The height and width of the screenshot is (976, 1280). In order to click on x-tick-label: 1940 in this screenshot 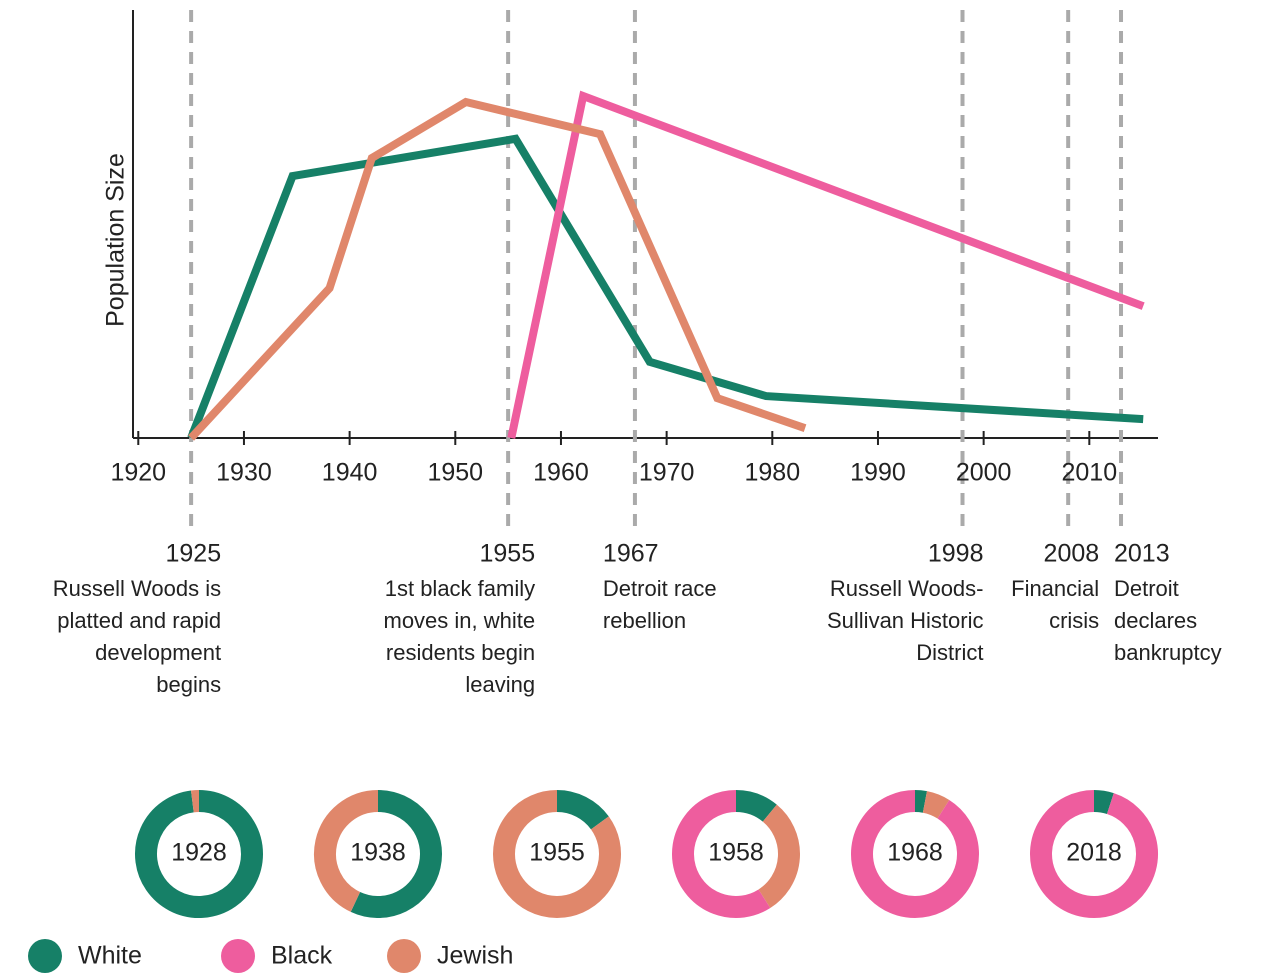, I will do `click(350, 473)`.